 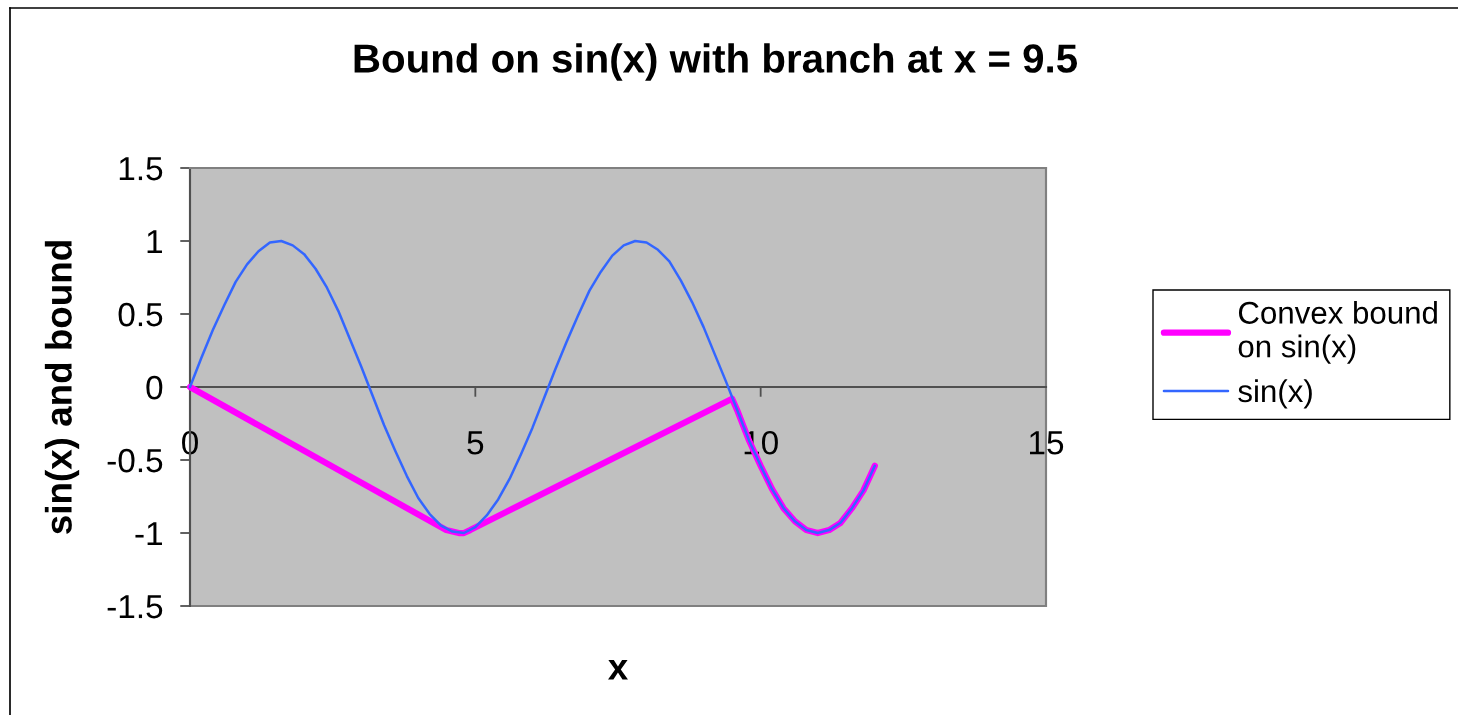 What do you see at coordinates (62, 387) in the screenshot?
I see `y-axis-title: sin(x) and bound` at bounding box center [62, 387].